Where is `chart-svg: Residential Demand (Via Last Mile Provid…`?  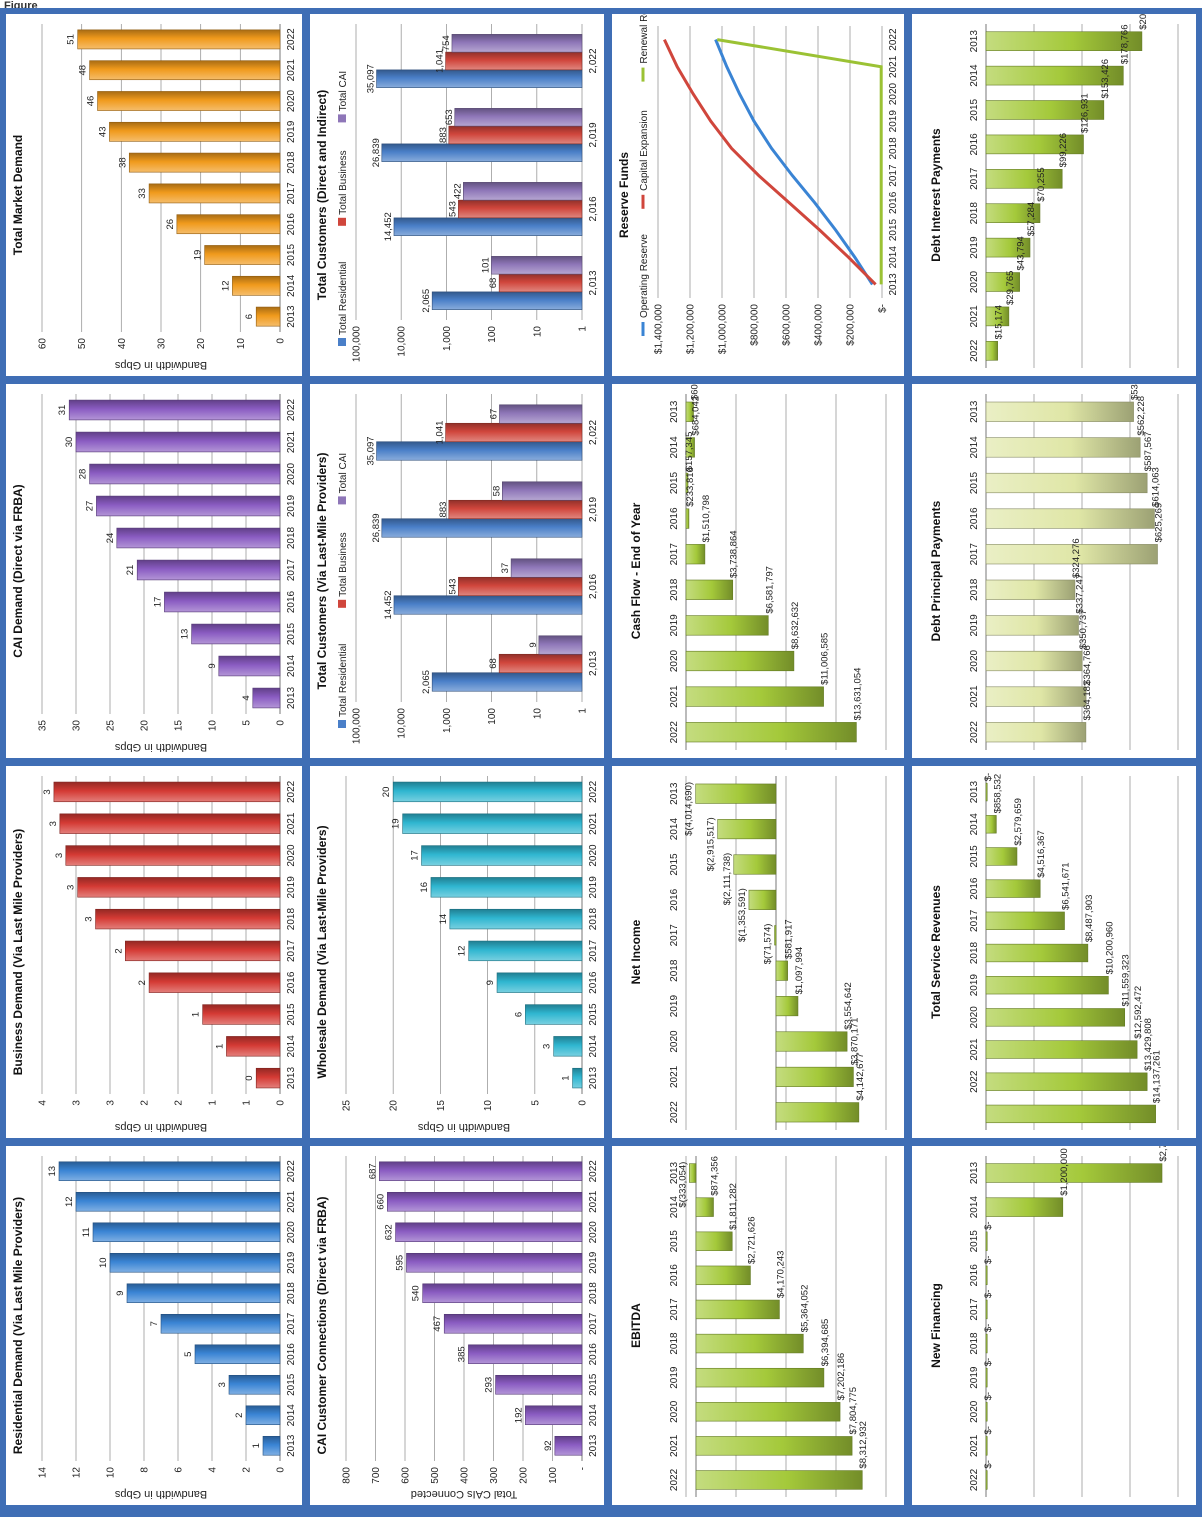 chart-svg: Residential Demand (Via Last Mile Provid… is located at coordinates (154, 1328).